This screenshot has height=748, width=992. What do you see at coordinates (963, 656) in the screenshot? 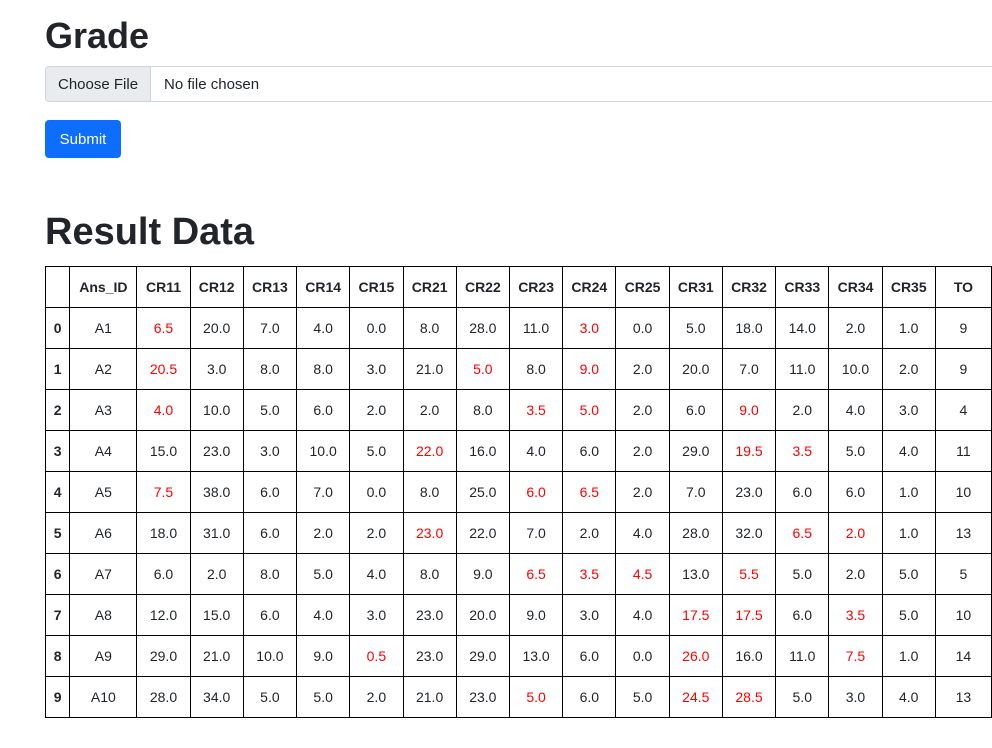
I see `score-cell: 14` at bounding box center [963, 656].